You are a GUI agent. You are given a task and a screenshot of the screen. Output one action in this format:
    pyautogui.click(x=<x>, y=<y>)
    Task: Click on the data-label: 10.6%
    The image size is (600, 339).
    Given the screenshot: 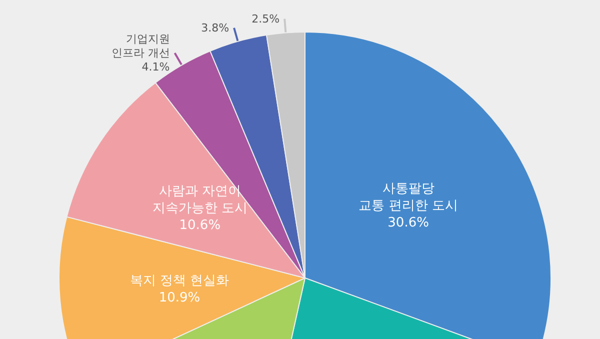 What is the action you would take?
    pyautogui.click(x=200, y=225)
    